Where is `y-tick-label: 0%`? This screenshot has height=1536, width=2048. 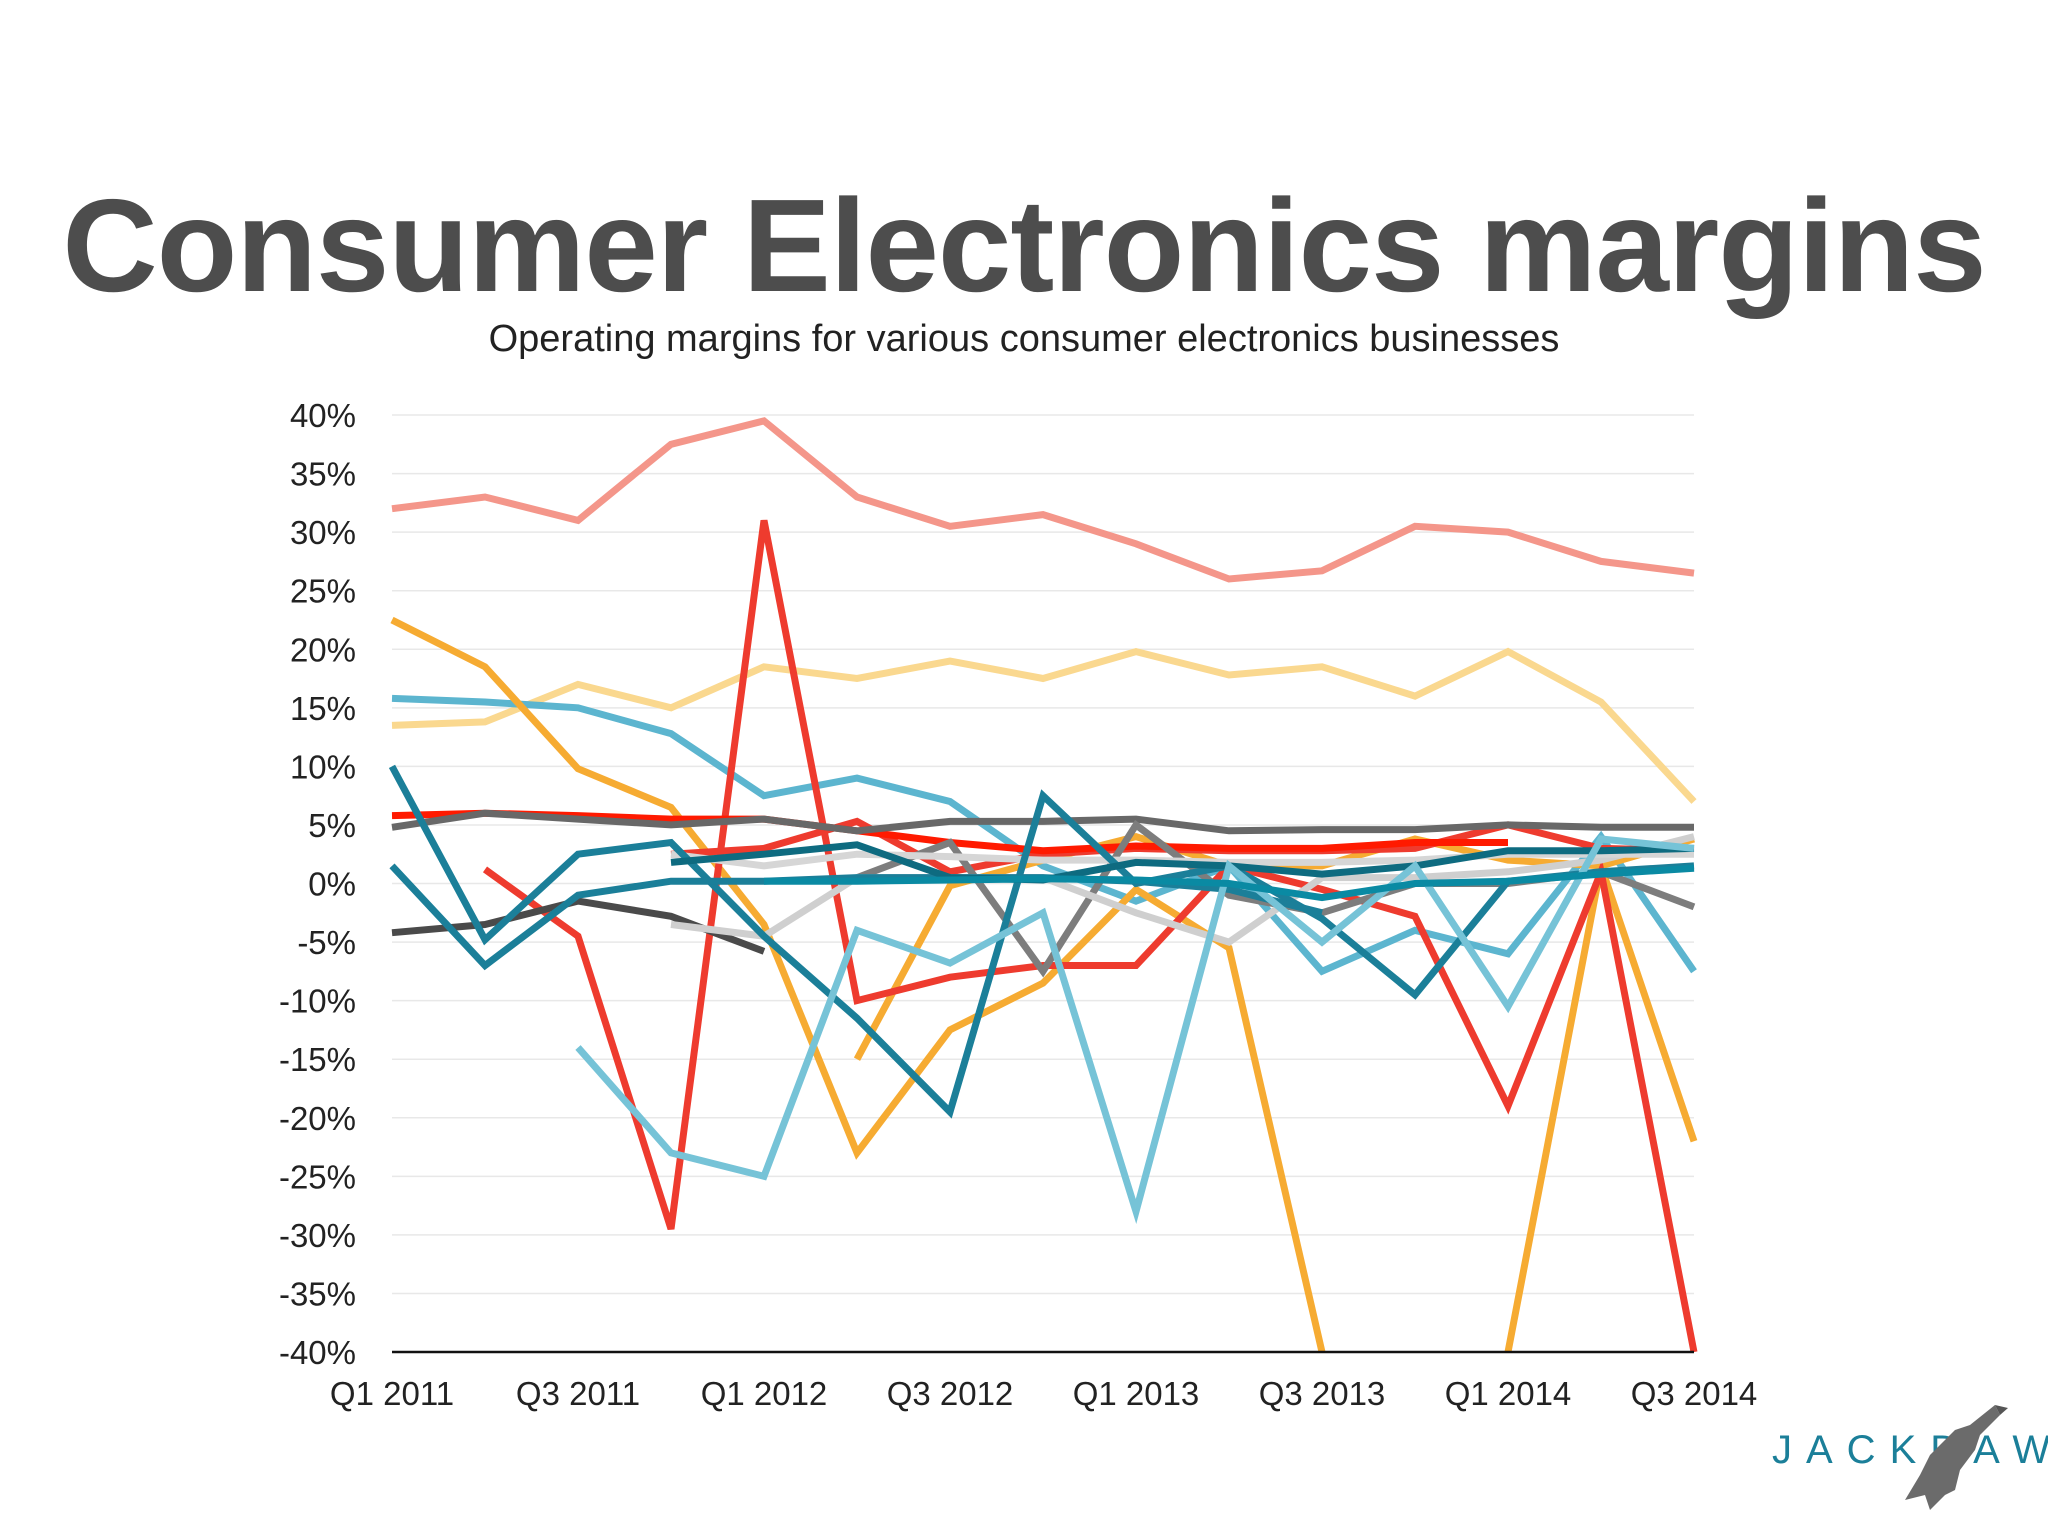 y-tick-label: 0% is located at coordinates (332, 884).